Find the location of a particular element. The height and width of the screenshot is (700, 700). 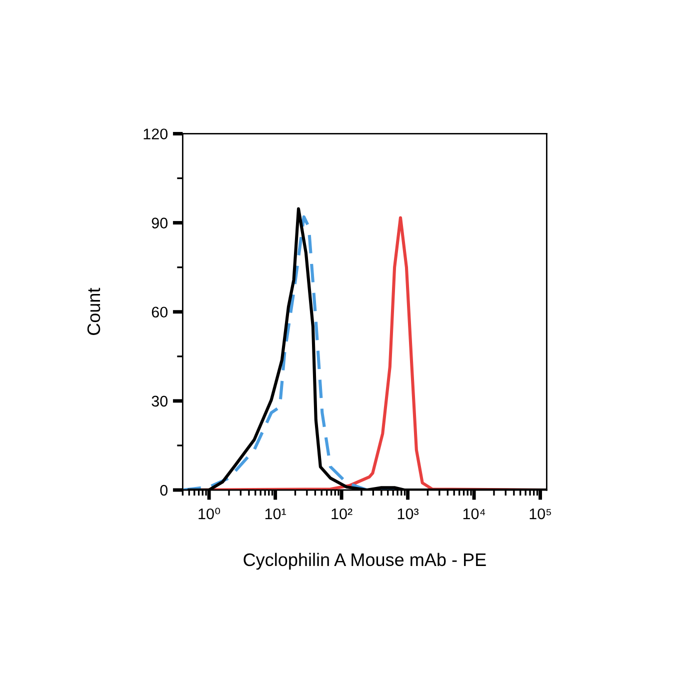

x-tick-label: 10¹ is located at coordinates (275, 514).